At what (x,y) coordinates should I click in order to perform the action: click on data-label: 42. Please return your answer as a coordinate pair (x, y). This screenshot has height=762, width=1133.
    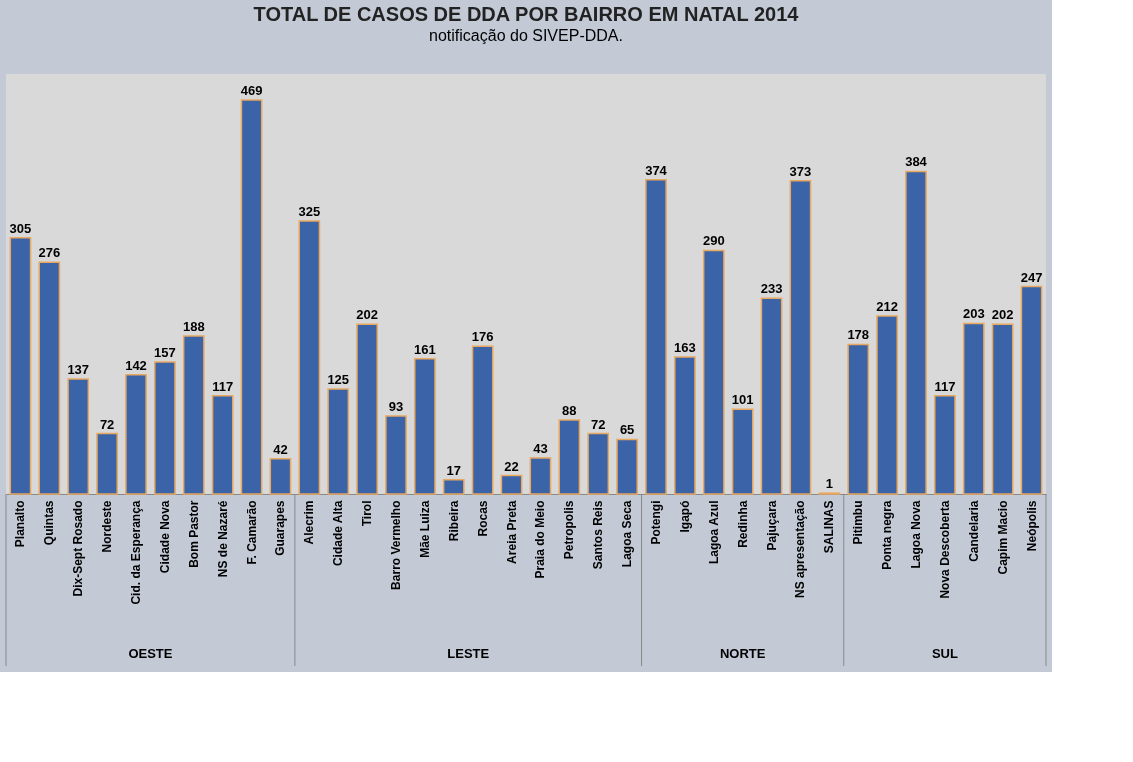
    Looking at the image, I should click on (280, 449).